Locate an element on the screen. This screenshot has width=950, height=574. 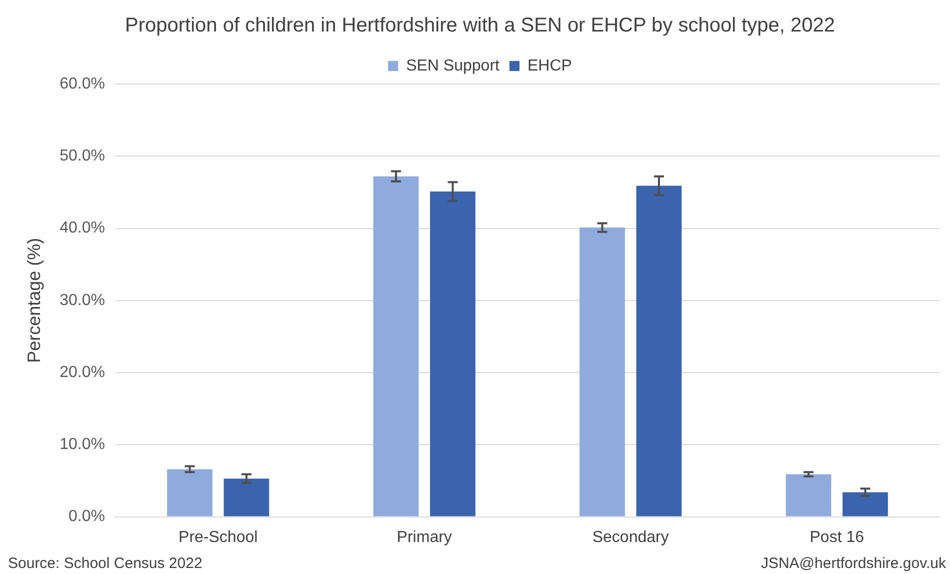
y-tick-label: 30.0% is located at coordinates (82, 300).